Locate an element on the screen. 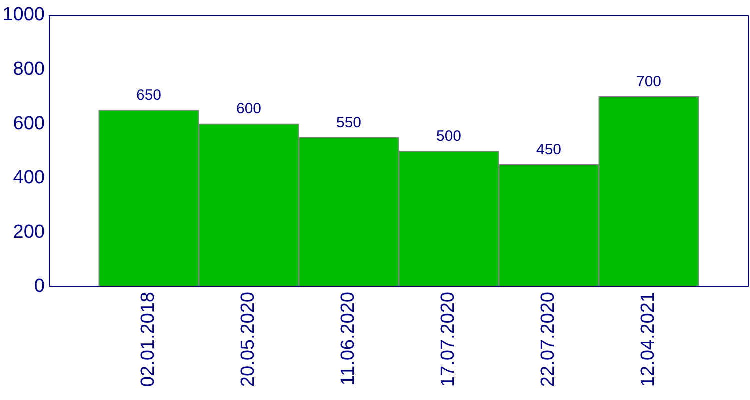  y-tick-label: 800 is located at coordinates (29, 69).